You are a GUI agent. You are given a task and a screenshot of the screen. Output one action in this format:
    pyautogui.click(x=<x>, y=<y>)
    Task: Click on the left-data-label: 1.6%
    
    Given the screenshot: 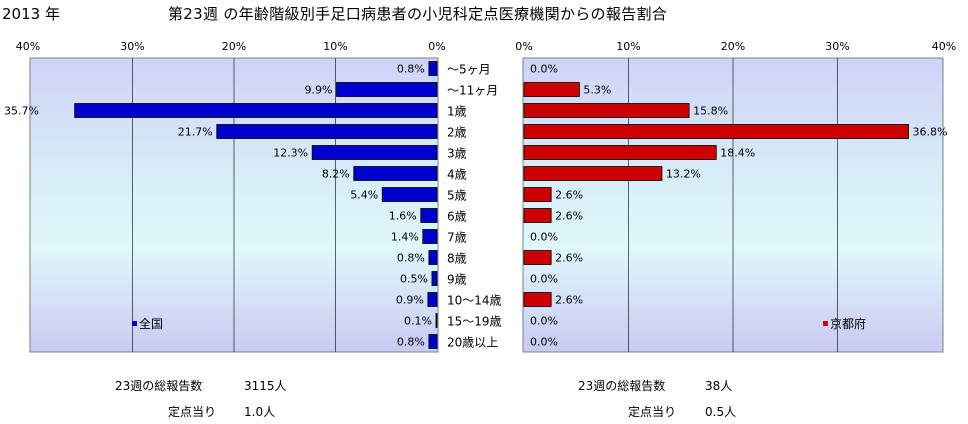 What is the action you would take?
    pyautogui.click(x=403, y=216)
    